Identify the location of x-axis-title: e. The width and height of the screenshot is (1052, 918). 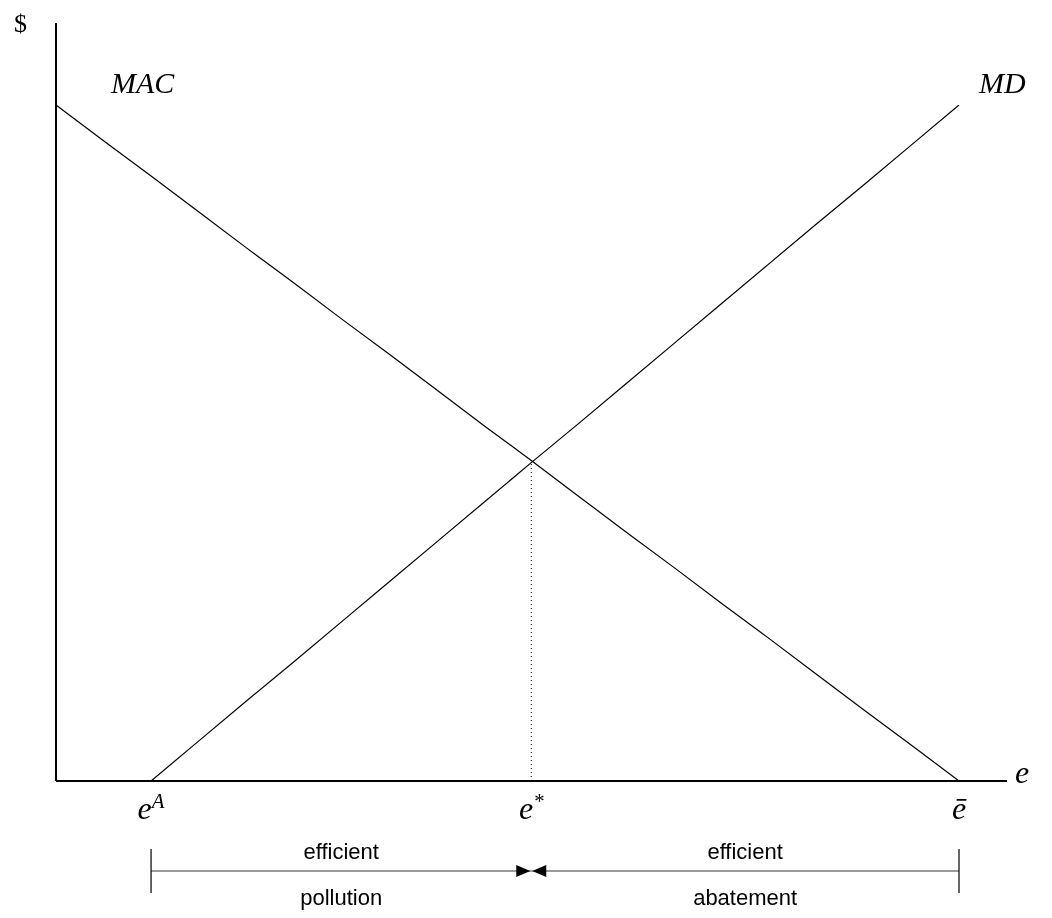
(1022, 772).